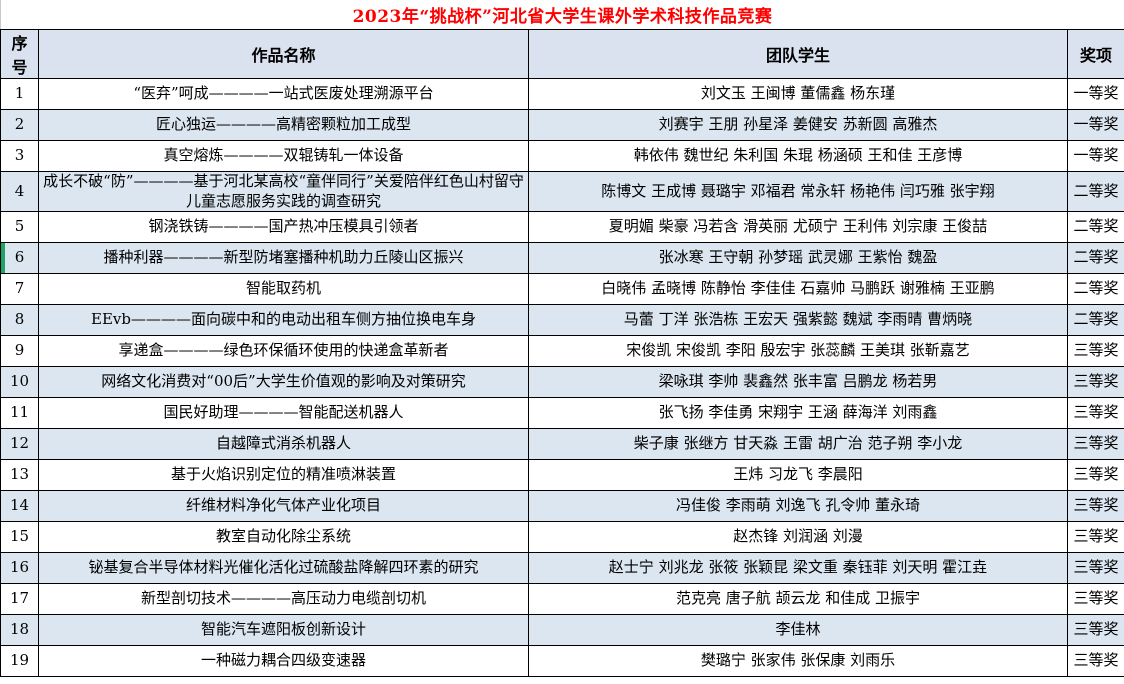 The width and height of the screenshot is (1124, 684). What do you see at coordinates (283, 351) in the screenshot?
I see `work-title-cell: 享递盒————绿色环保循环使用的快递盒革新者` at bounding box center [283, 351].